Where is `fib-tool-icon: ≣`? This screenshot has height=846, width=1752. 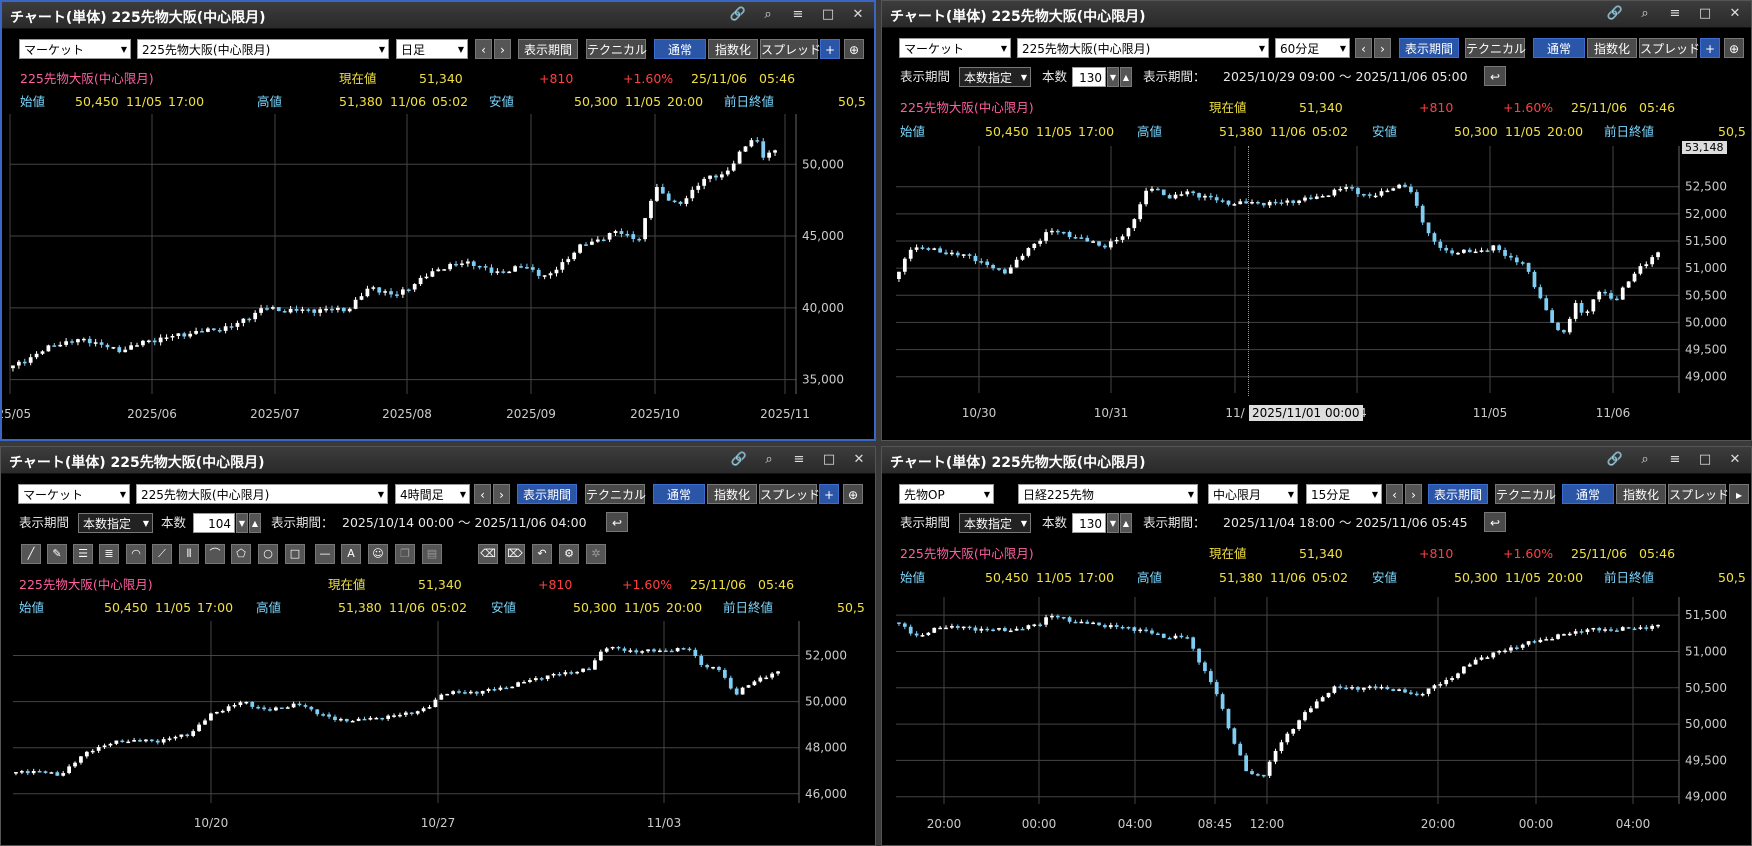 fib-tool-icon: ≣ is located at coordinates (109, 554).